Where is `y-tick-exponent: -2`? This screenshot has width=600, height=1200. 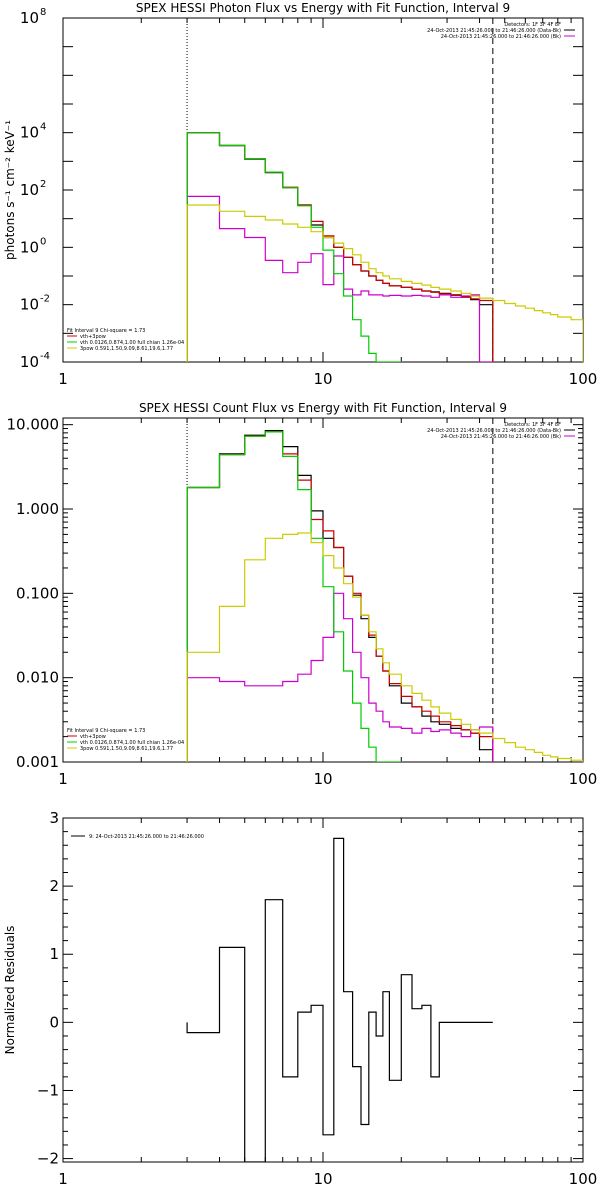
y-tick-exponent: -2 is located at coordinates (45, 299).